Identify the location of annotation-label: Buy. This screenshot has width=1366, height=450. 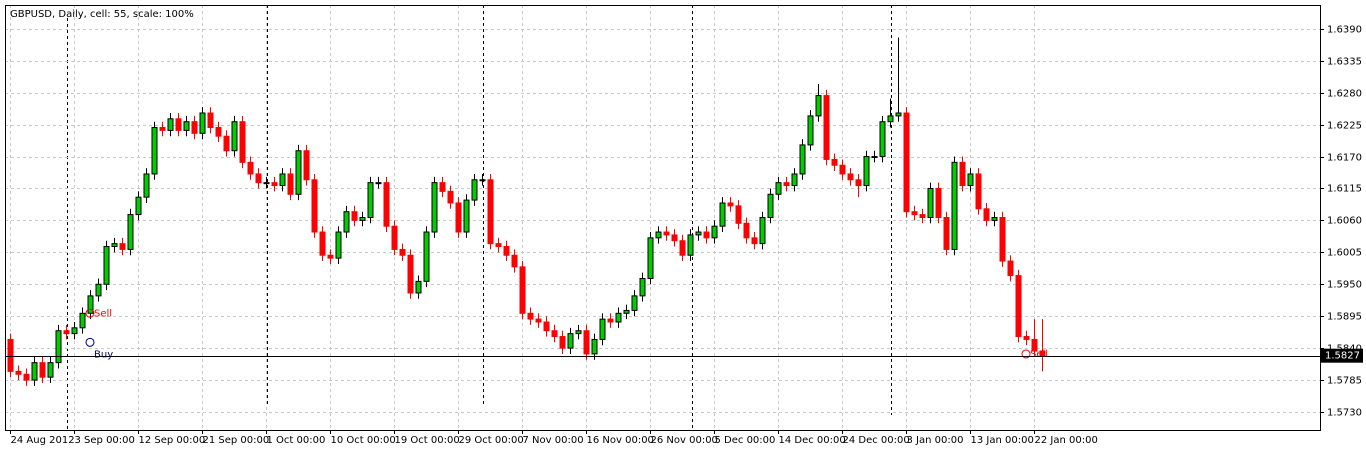
(103, 354).